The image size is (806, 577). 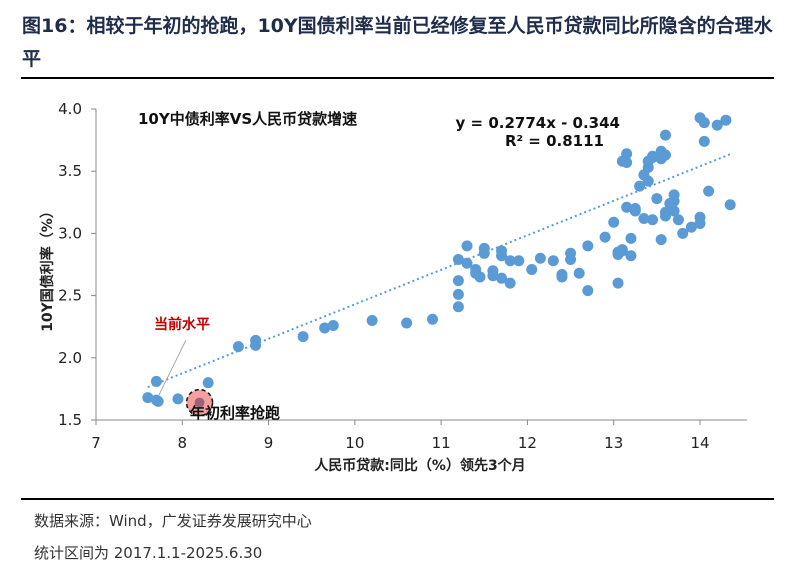 I want to click on y-tick-label: 1.5, so click(x=70, y=420).